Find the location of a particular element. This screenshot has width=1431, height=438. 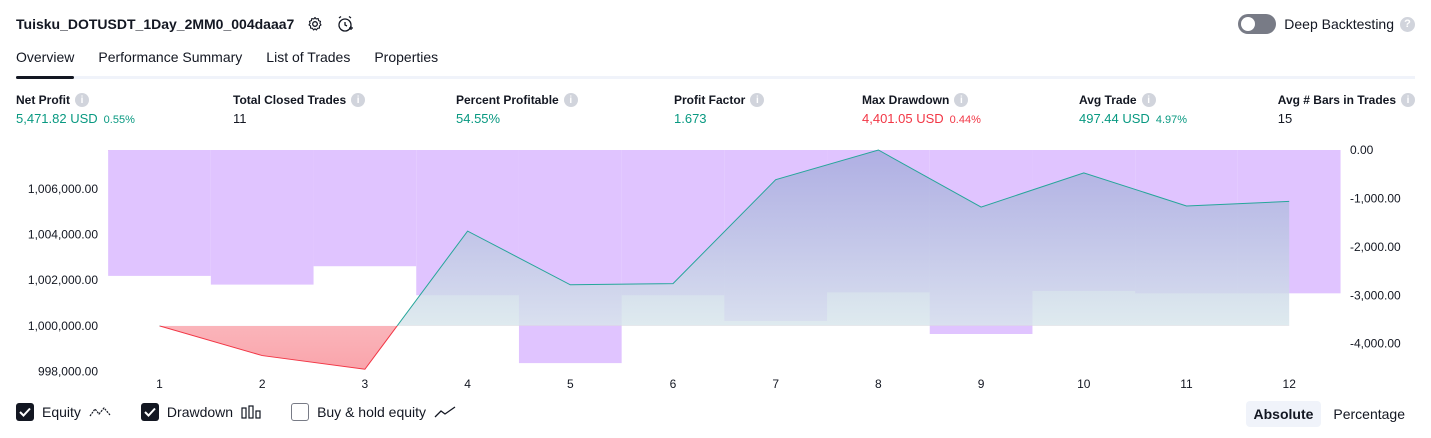

metric-label: Profit Factor i is located at coordinates (719, 100).